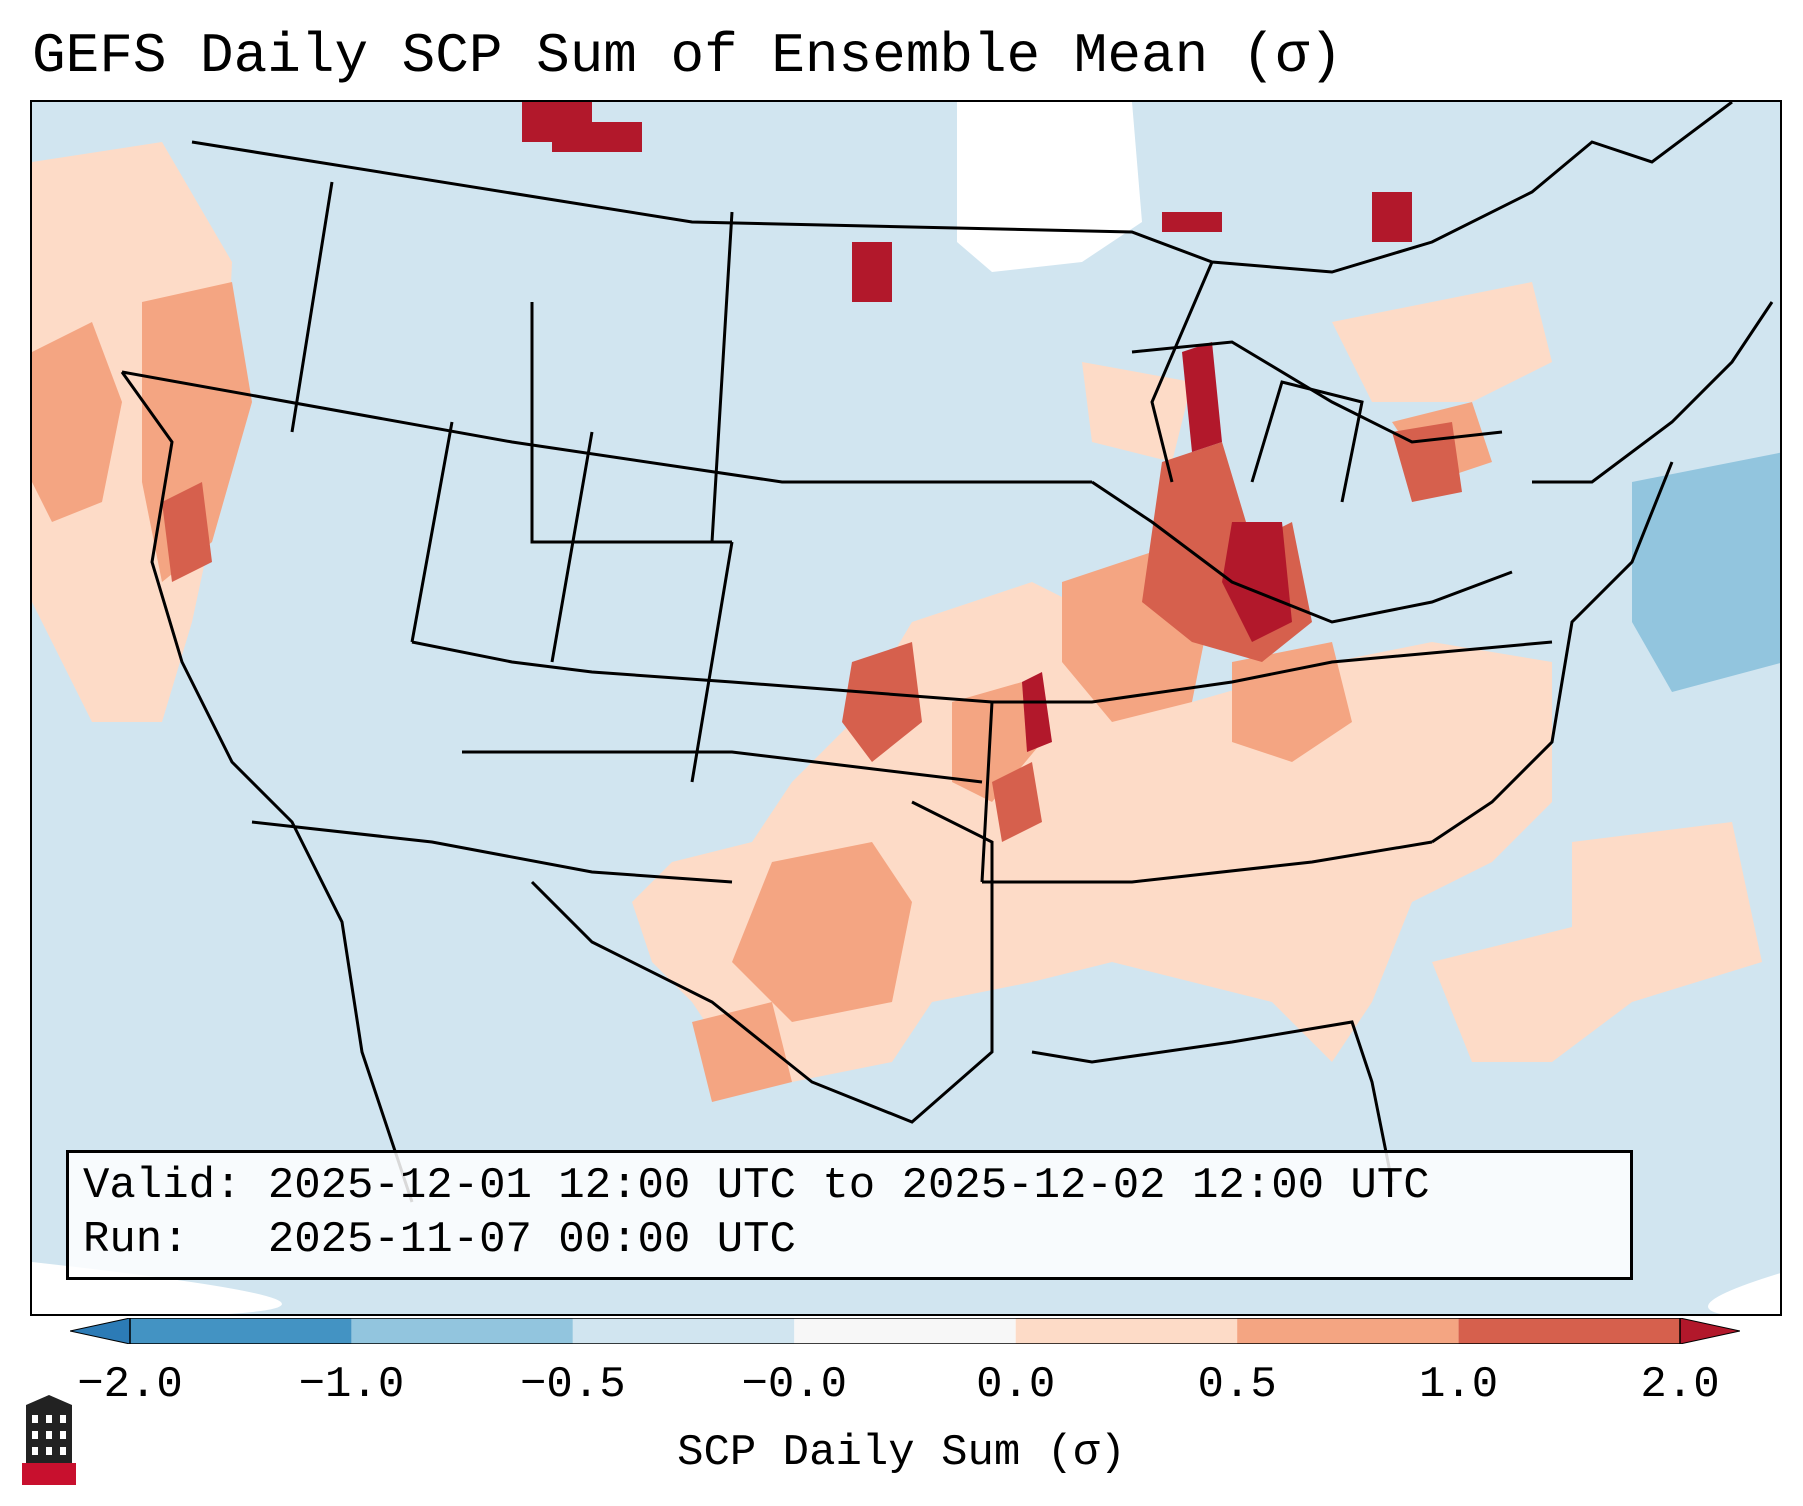  What do you see at coordinates (794, 1385) in the screenshot?
I see `colorbar-tick-label: −0.0` at bounding box center [794, 1385].